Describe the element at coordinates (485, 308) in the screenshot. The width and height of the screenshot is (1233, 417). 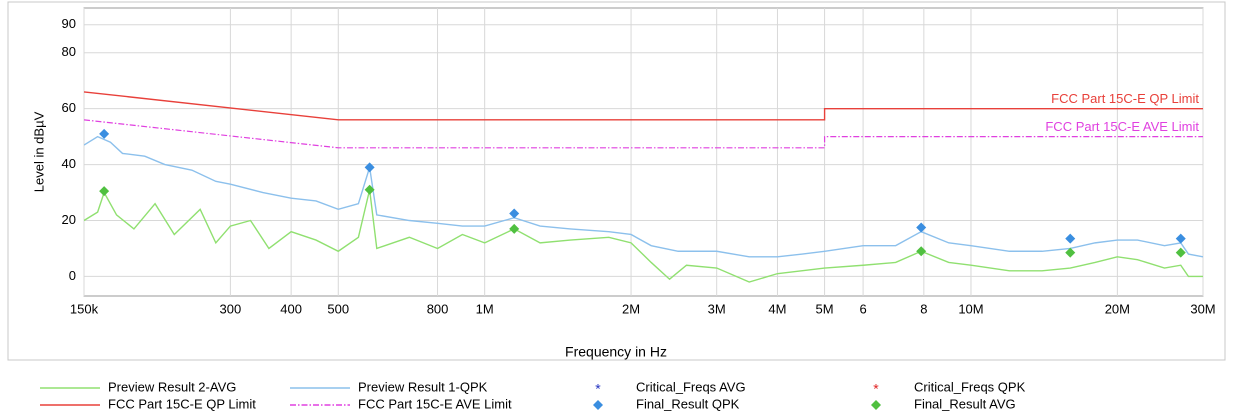
I see `x-tick-label: 1M` at that location.